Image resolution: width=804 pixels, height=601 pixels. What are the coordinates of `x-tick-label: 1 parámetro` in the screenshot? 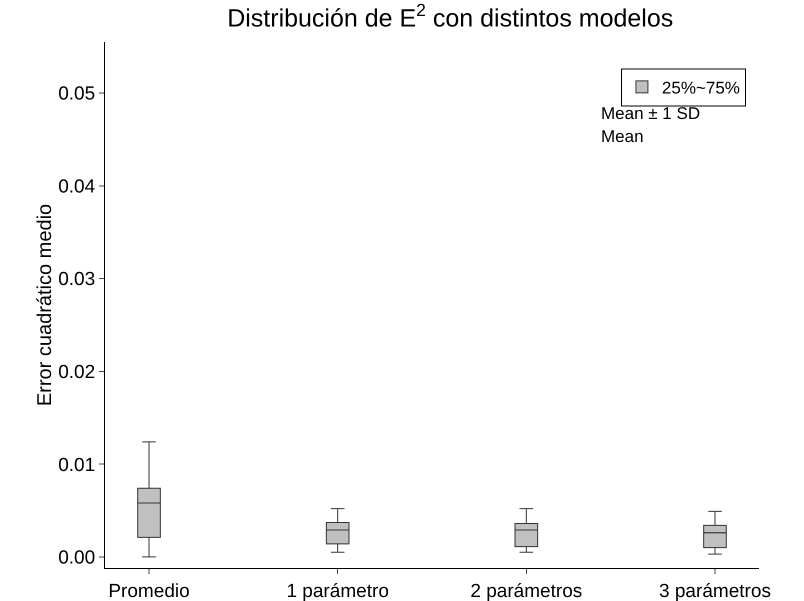 It's located at (337, 590).